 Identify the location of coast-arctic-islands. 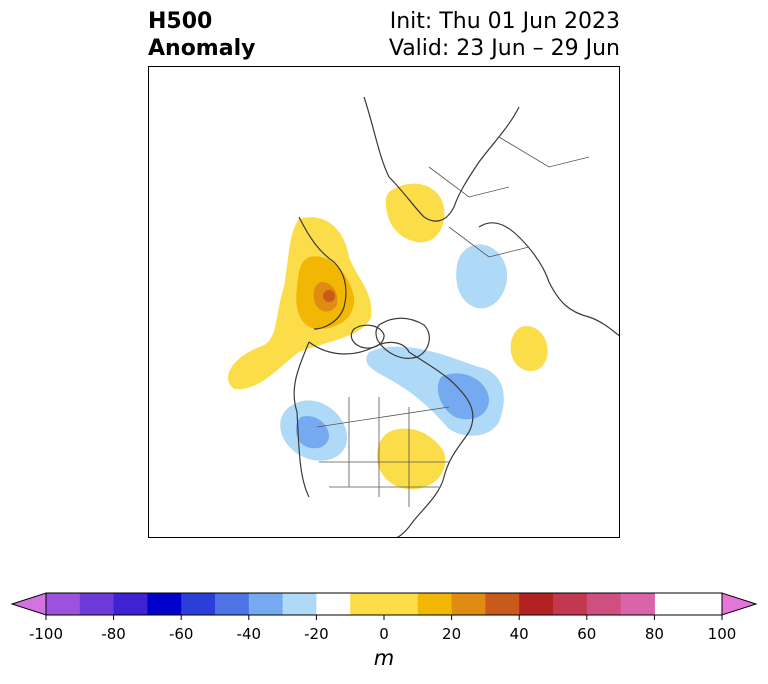
(367, 336).